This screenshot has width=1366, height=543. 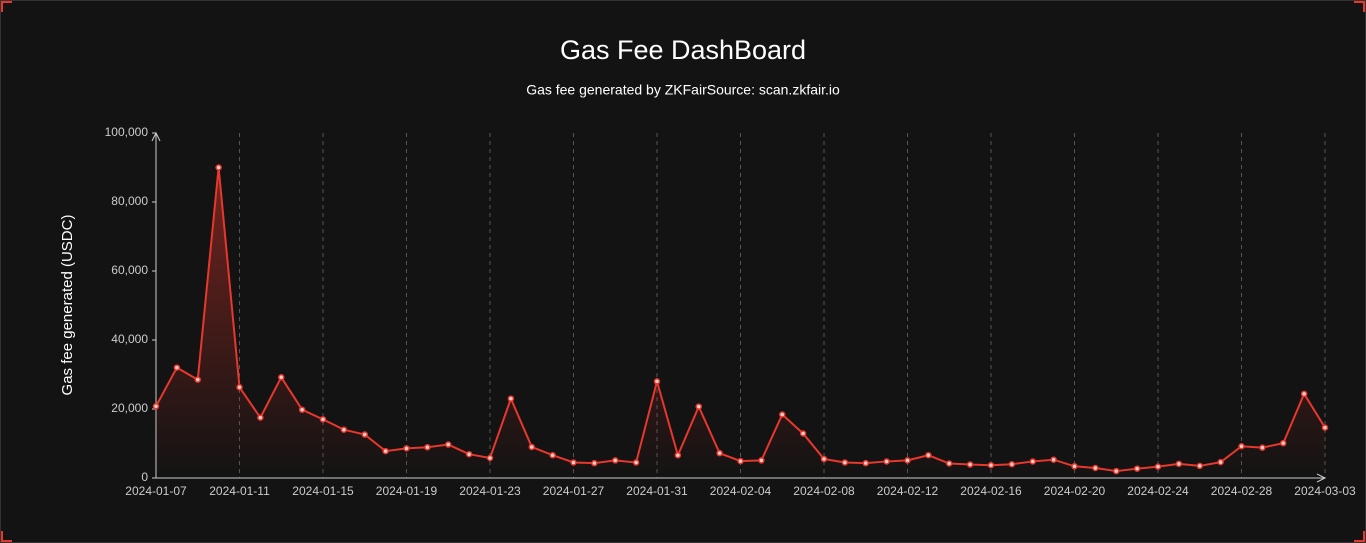 I want to click on x-tick-label: 2024-01-31, so click(x=657, y=491).